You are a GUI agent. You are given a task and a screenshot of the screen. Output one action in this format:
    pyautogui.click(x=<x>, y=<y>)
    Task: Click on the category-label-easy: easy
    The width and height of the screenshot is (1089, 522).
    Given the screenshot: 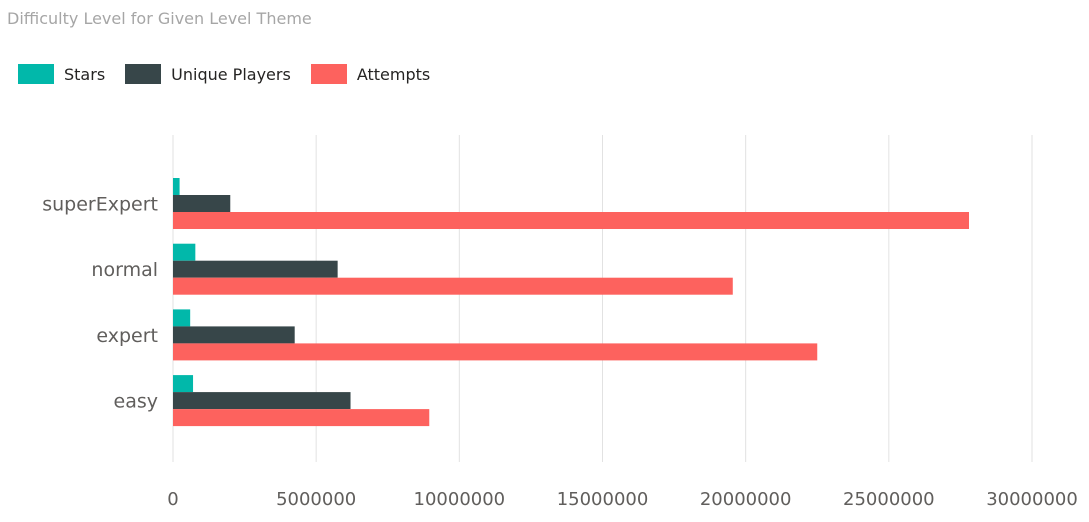 What is the action you would take?
    pyautogui.click(x=136, y=402)
    